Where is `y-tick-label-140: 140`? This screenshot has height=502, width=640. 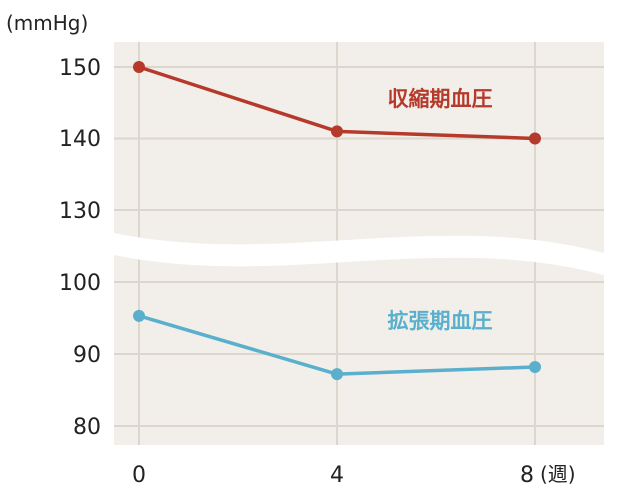 y-tick-label-140: 140 is located at coordinates (80, 139).